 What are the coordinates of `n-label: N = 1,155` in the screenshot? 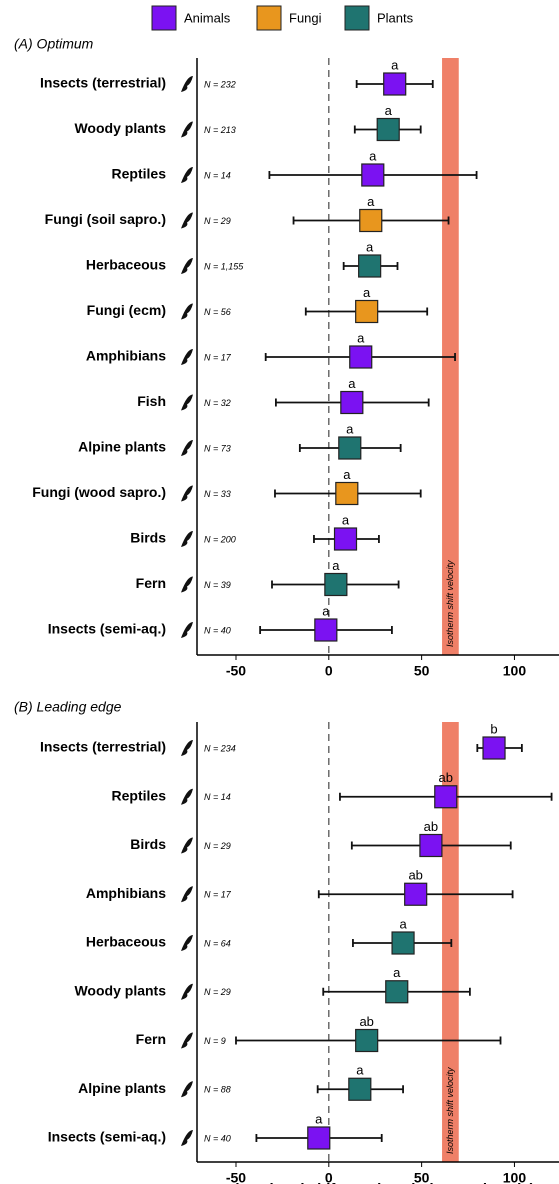 It's located at (224, 266).